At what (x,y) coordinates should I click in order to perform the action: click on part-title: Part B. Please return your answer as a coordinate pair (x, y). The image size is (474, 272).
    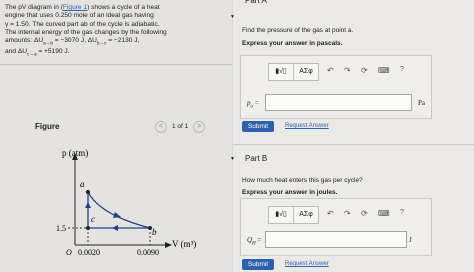
    Looking at the image, I should click on (256, 158).